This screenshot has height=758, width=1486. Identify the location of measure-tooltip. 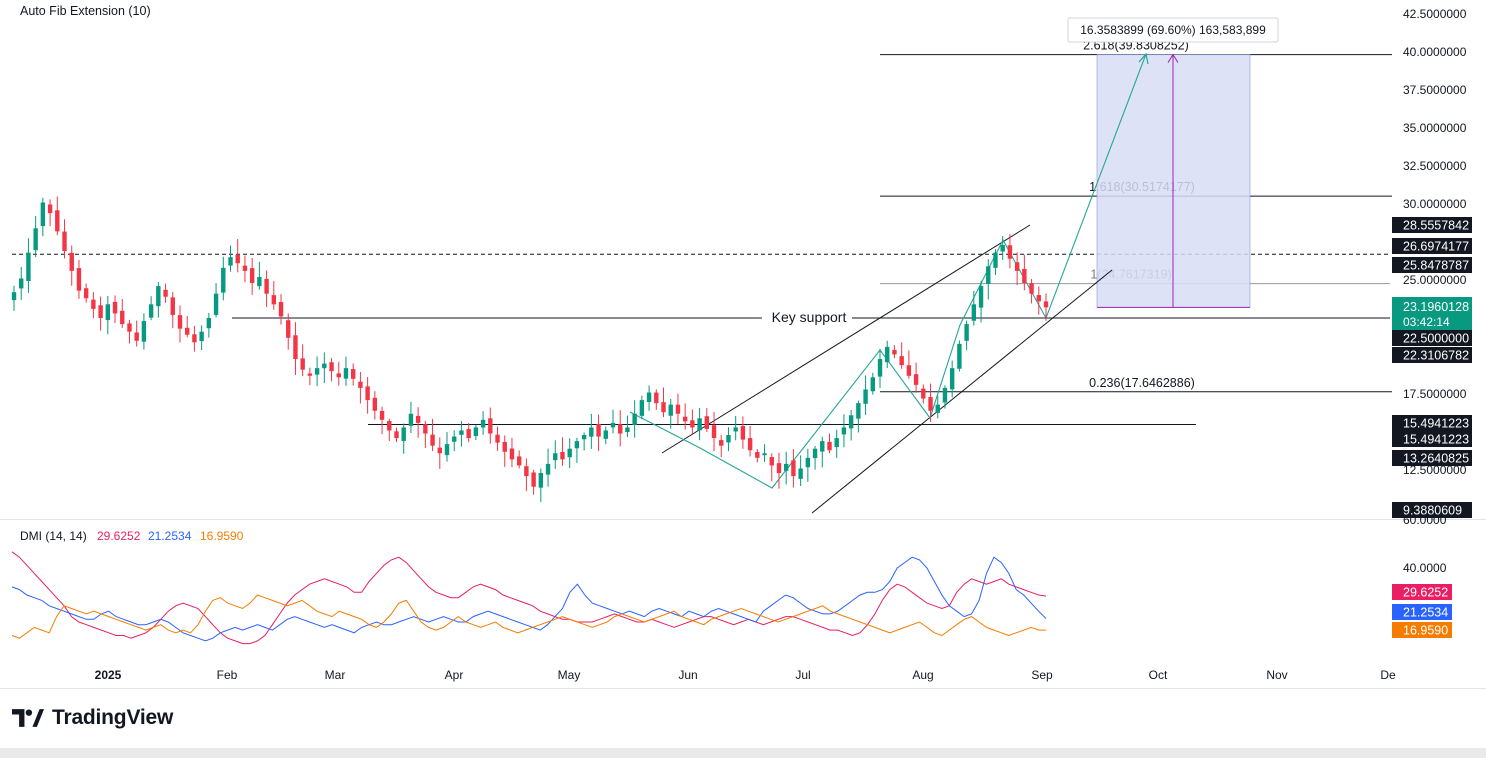
(1173, 30).